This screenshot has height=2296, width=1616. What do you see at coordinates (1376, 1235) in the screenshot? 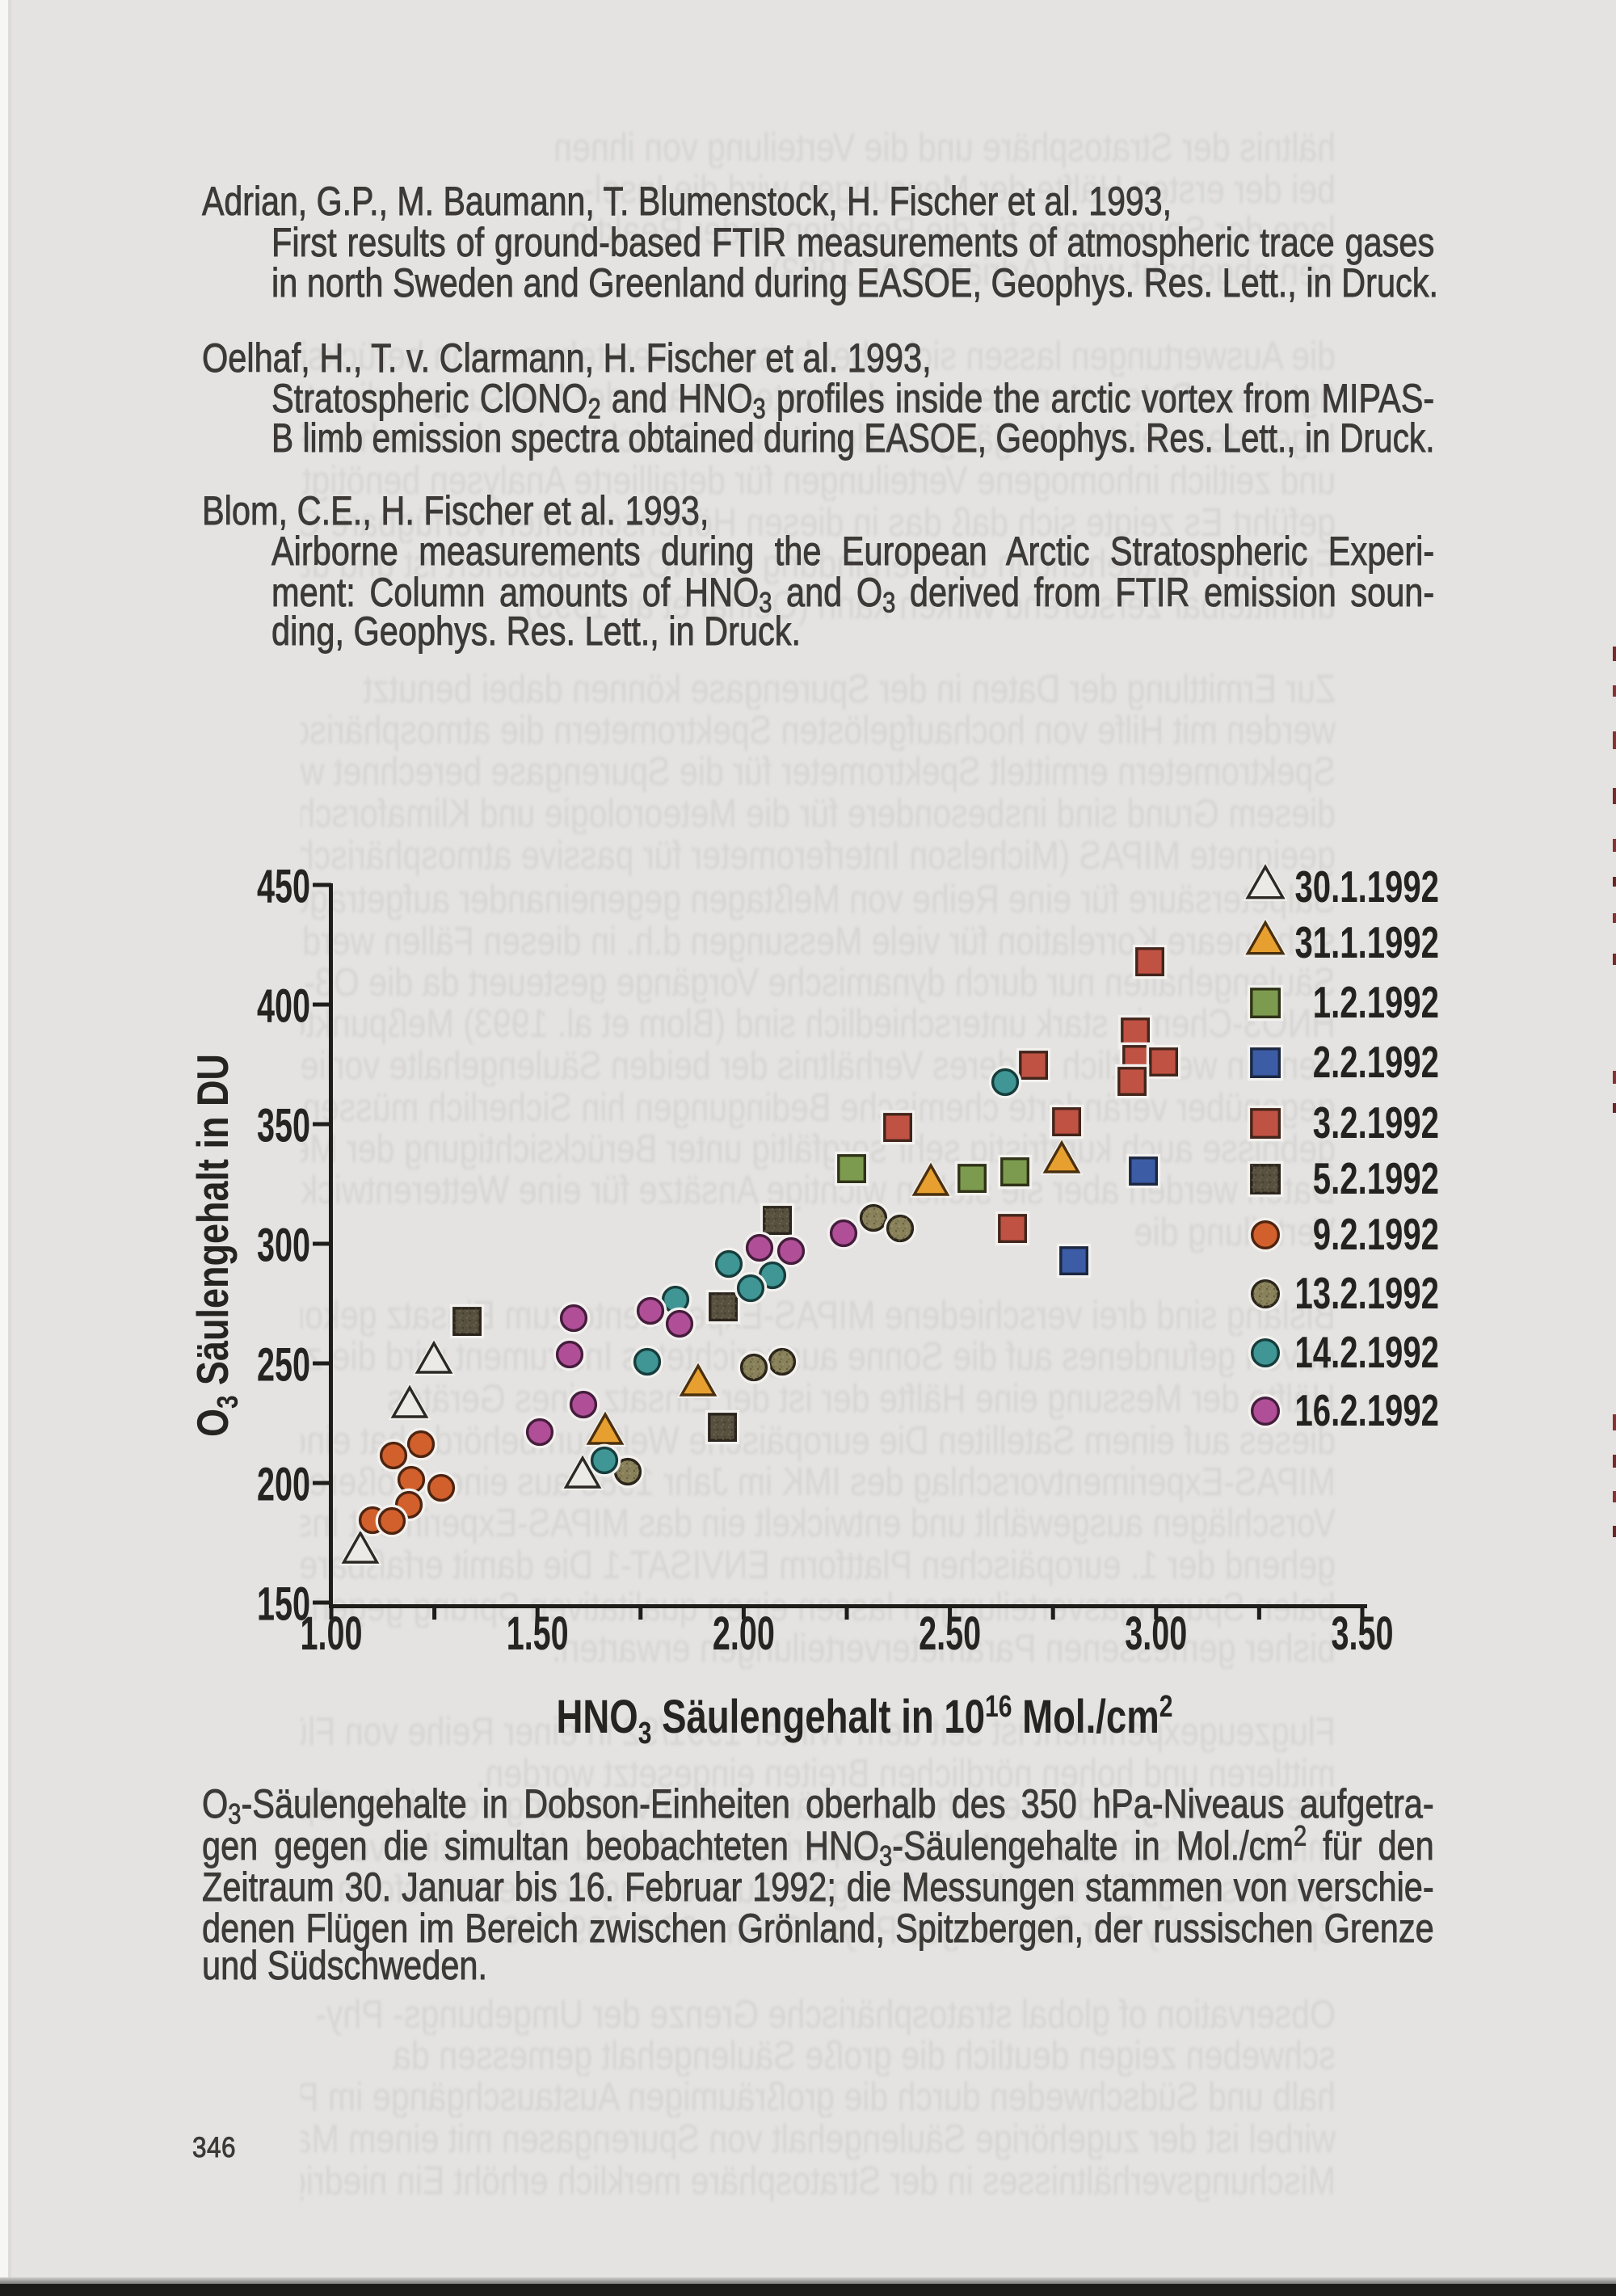
I see `svg-text: 9.2.1992` at bounding box center [1376, 1235].